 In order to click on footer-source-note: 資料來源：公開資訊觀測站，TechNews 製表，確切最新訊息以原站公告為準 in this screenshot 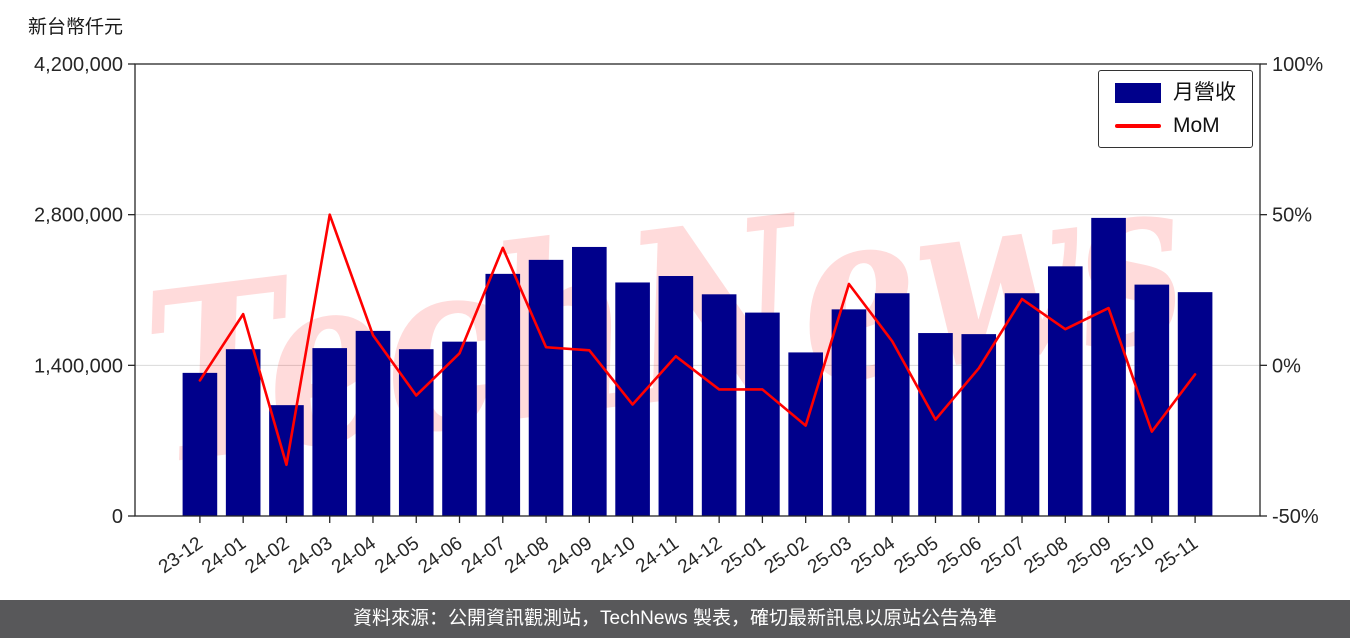, I will do `click(675, 619)`.